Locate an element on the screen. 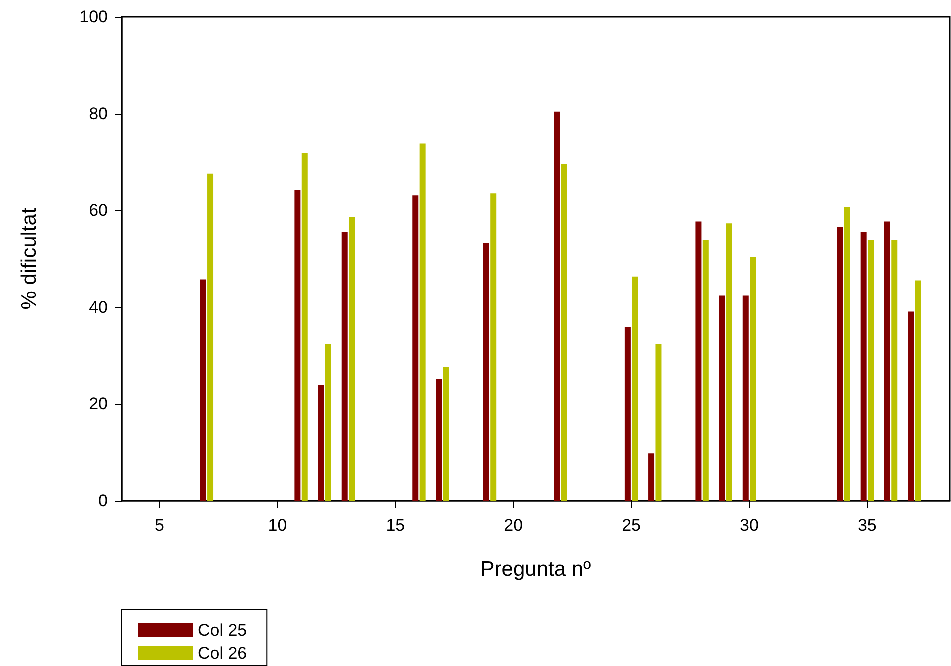 This screenshot has height=666, width=951. x-axis-title: Pregunta nº is located at coordinates (536, 569).